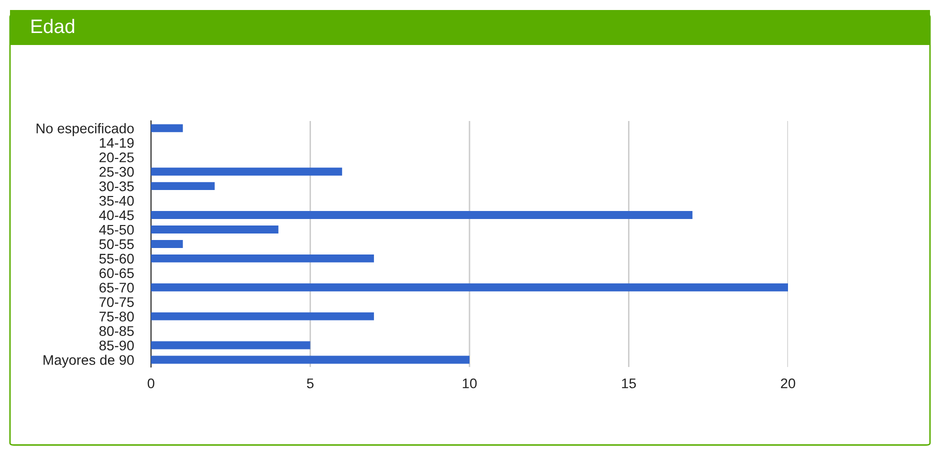 The image size is (944, 459). I want to click on x-tick-label: 15, so click(629, 383).